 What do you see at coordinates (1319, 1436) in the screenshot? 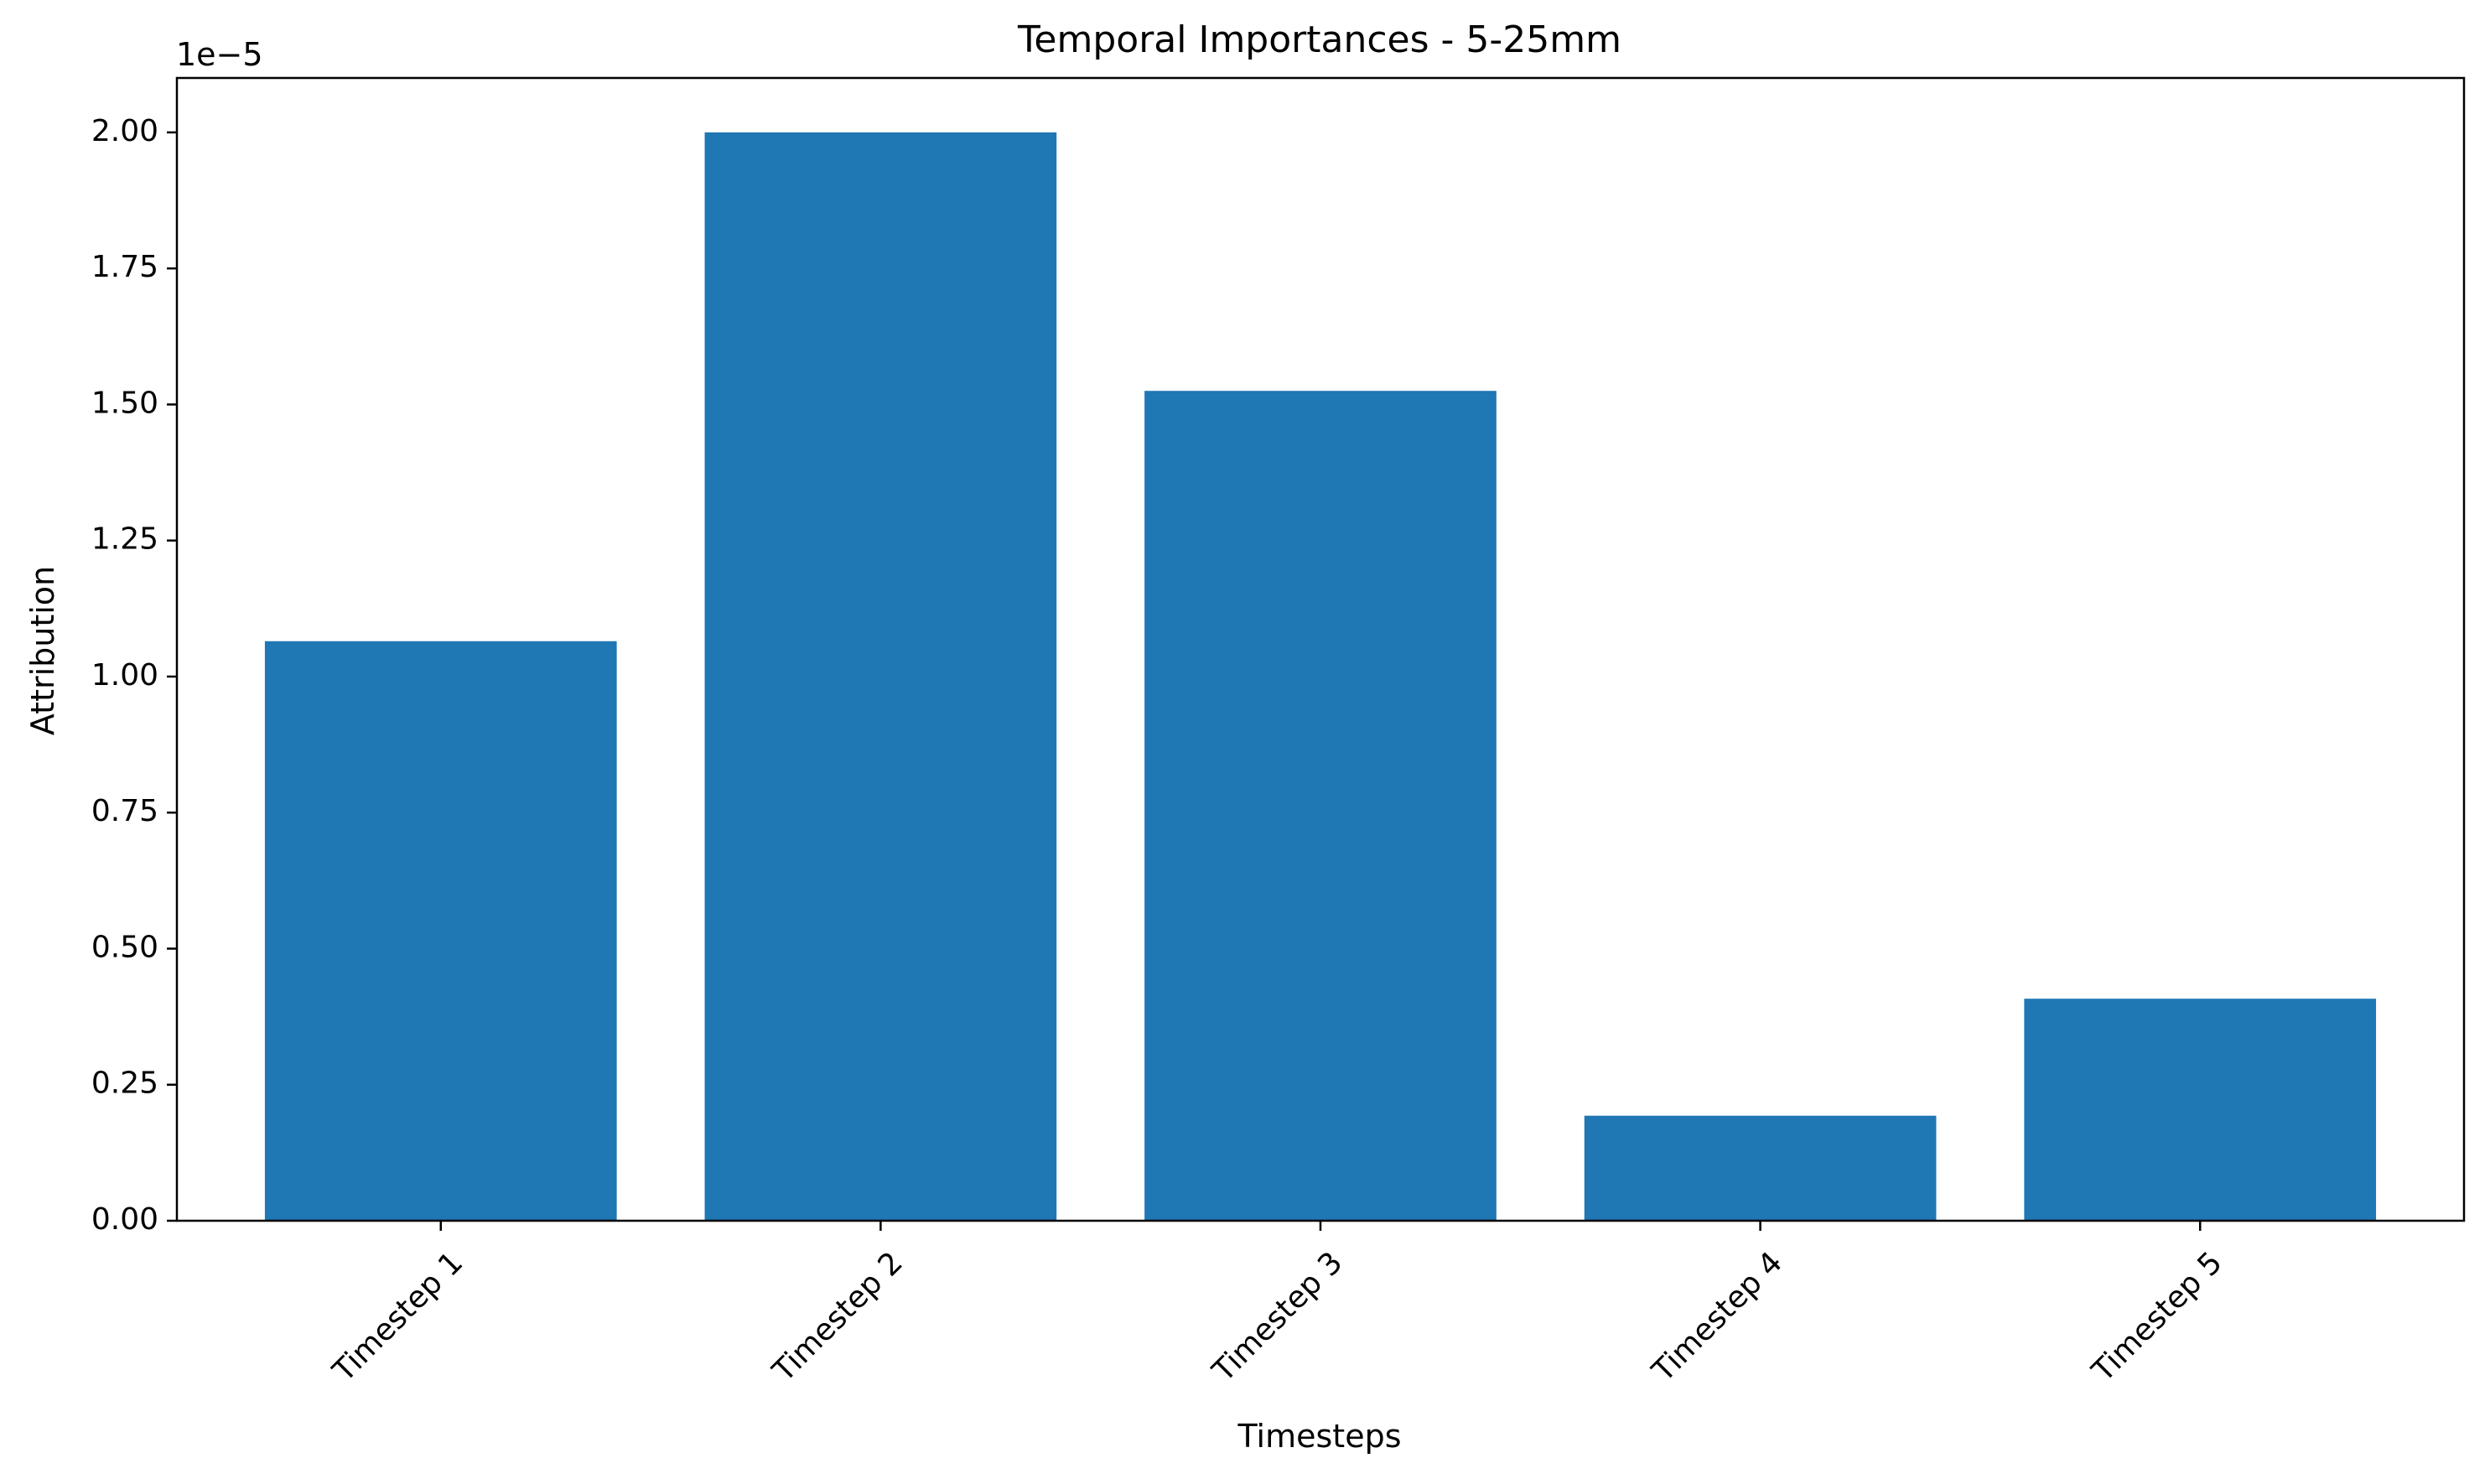
I see `x-axis-label: Timesteps` at bounding box center [1319, 1436].